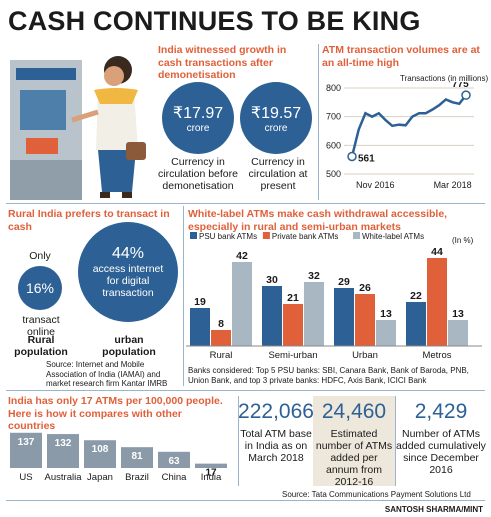 The image size is (491, 517). Describe the element at coordinates (46, 180) in the screenshot. I see `atm-base` at that location.